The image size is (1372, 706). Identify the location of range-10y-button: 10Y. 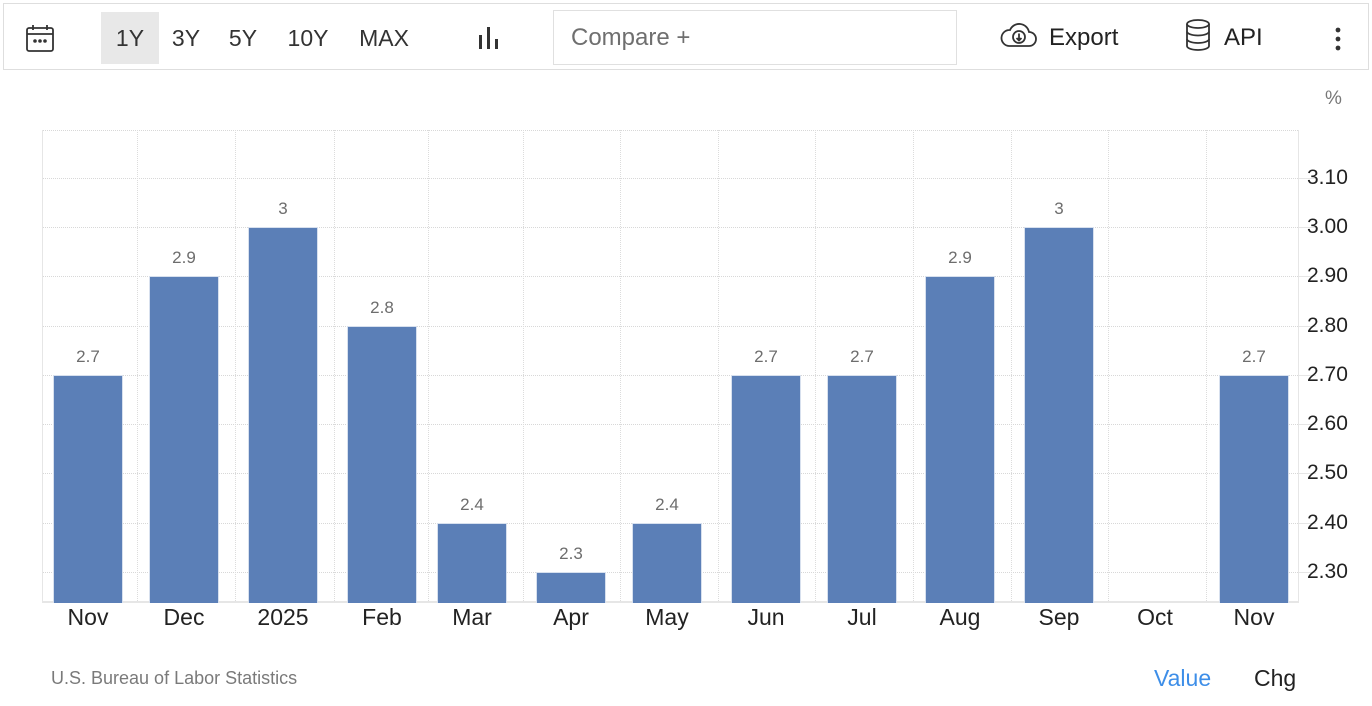
(308, 37).